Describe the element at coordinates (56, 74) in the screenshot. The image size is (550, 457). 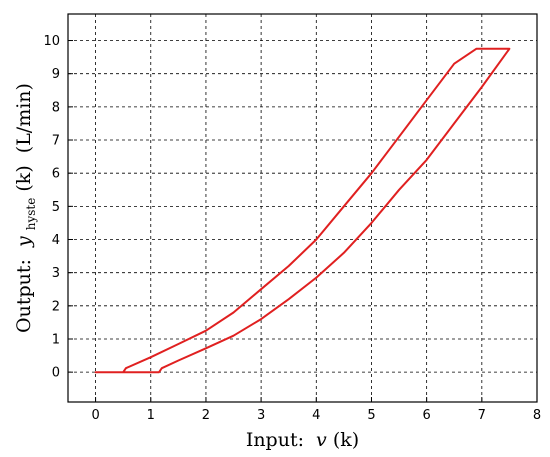
I see `y-tick-label: 9` at that location.